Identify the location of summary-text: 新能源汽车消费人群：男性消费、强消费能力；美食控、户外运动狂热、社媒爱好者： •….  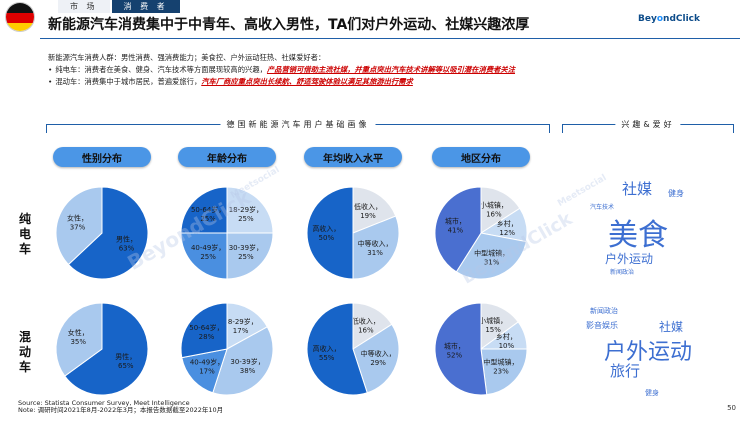
(393, 70).